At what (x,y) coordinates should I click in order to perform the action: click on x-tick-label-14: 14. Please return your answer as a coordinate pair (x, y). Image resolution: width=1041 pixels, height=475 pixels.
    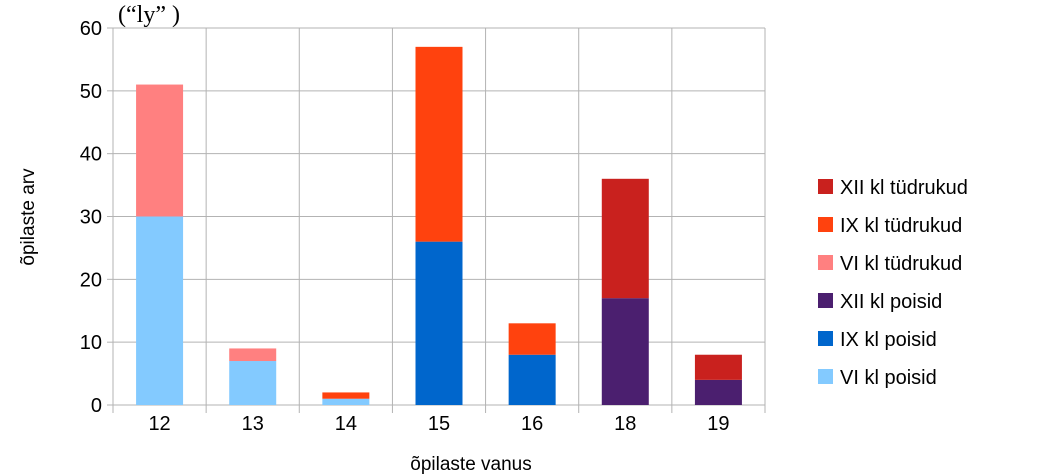
    Looking at the image, I should click on (346, 424).